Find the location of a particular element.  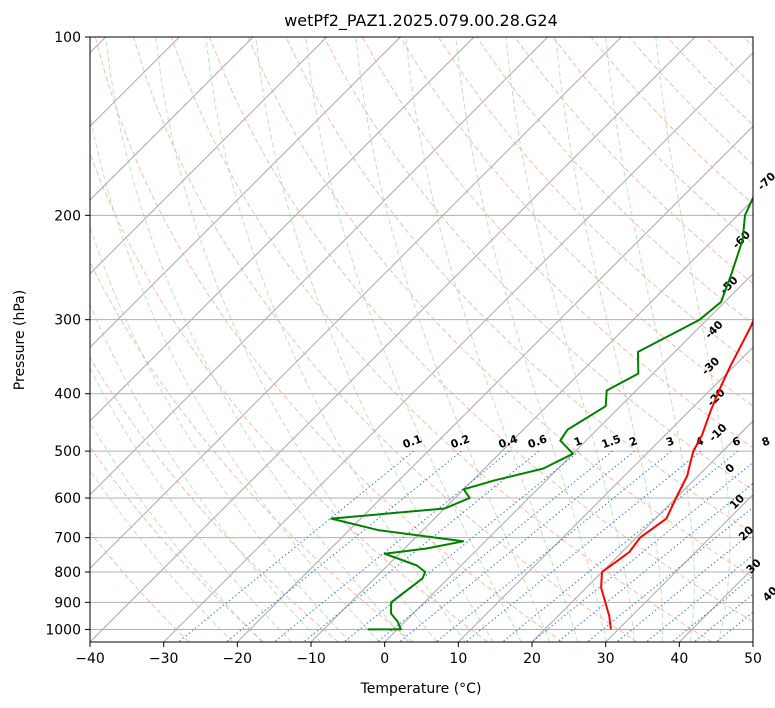

y-tick-label: 700 is located at coordinates (67, 539).